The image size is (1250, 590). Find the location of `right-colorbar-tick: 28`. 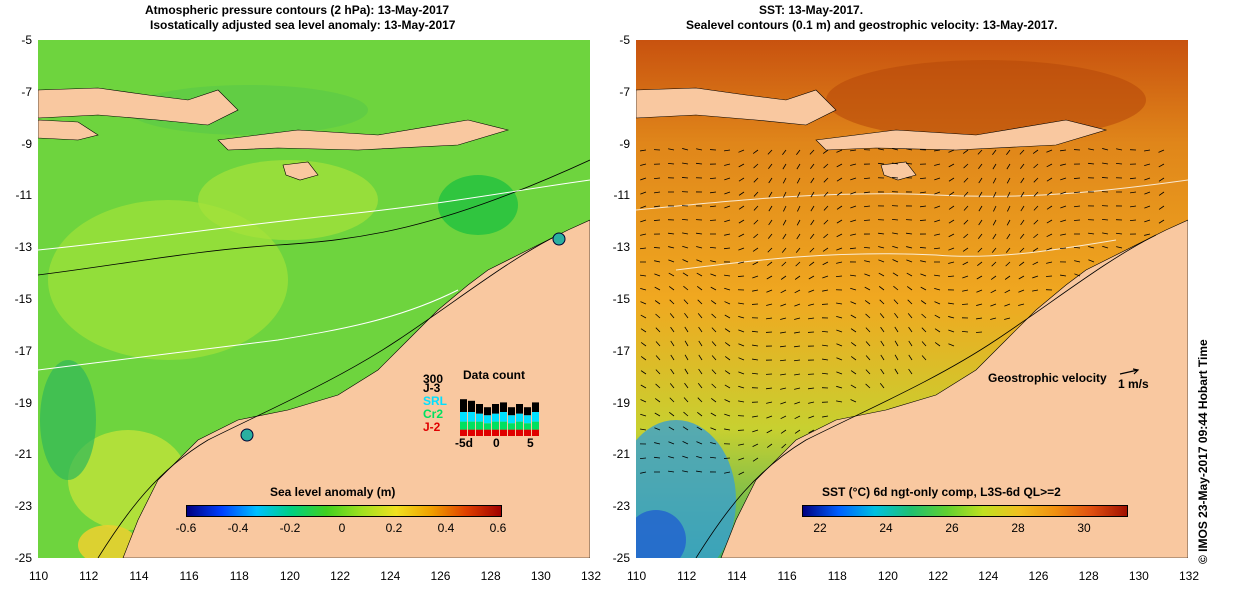

right-colorbar-tick: 28 is located at coordinates (1018, 528).